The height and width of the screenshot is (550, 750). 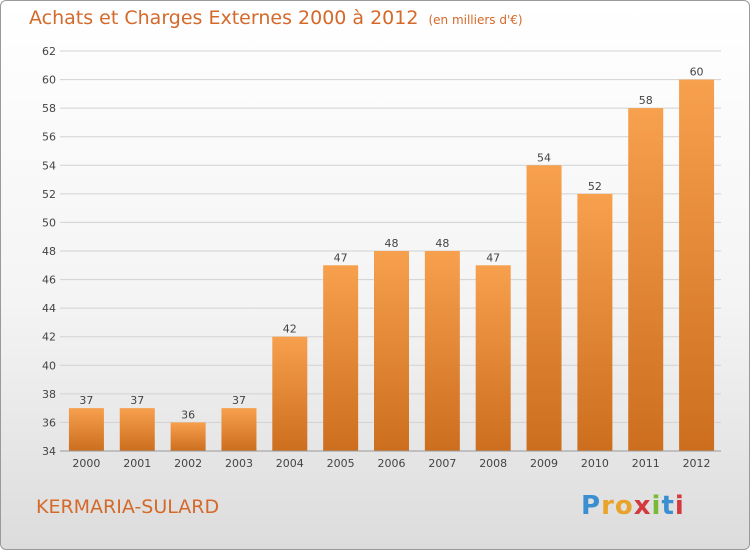 What do you see at coordinates (442, 463) in the screenshot?
I see `x-tick-label-2007: 2007` at bounding box center [442, 463].